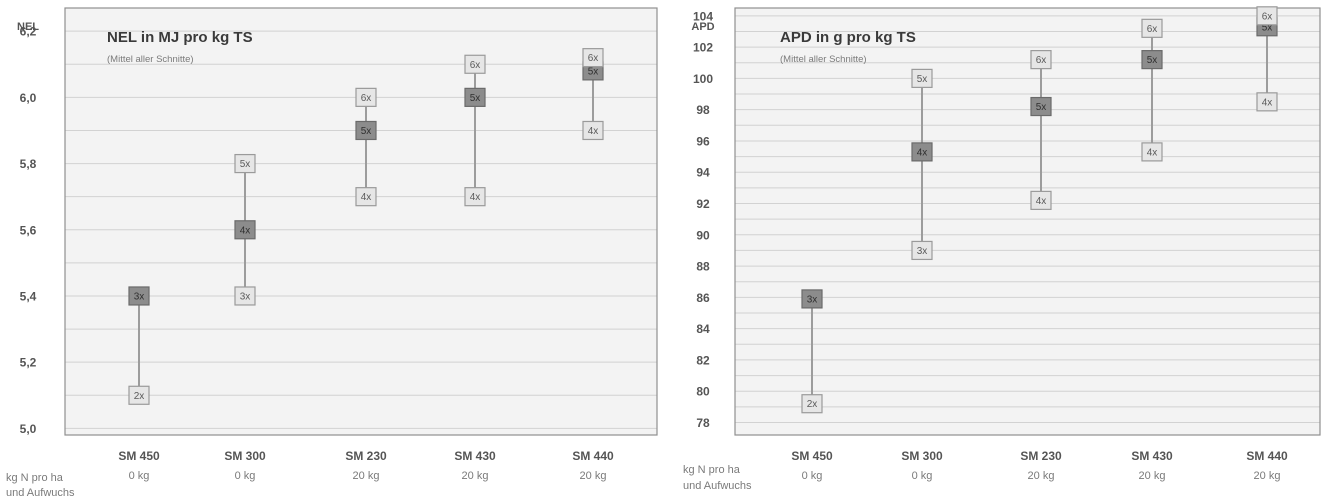  What do you see at coordinates (150, 59) in the screenshot?
I see `chart-subtitle: (Mittel aller Schnitte)` at bounding box center [150, 59].